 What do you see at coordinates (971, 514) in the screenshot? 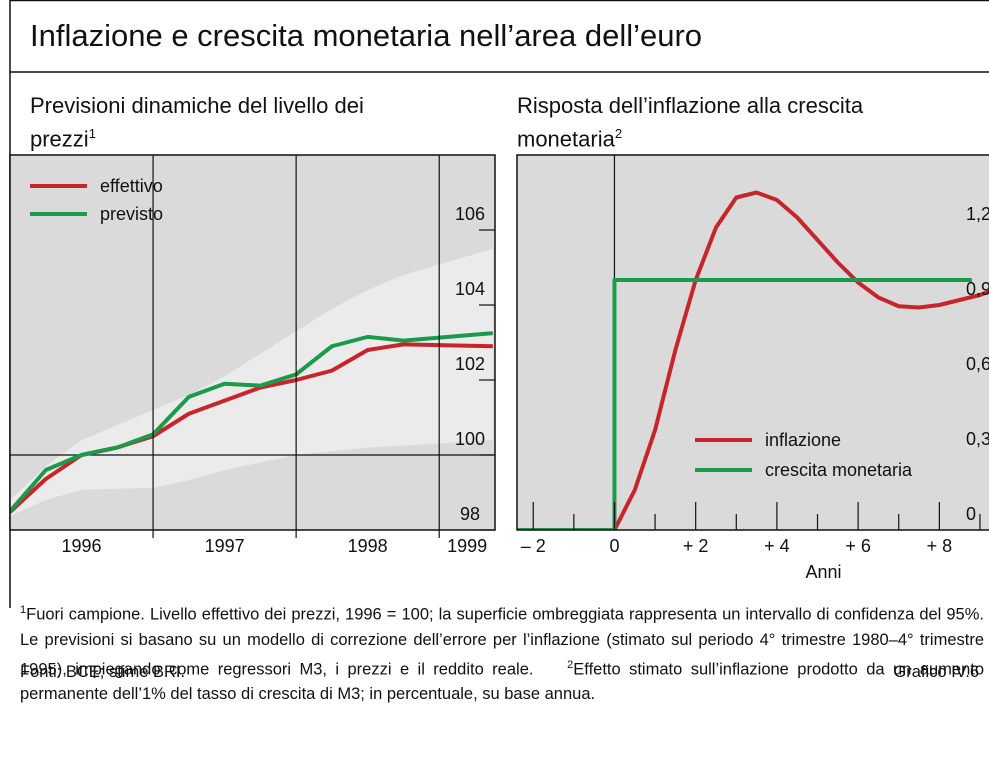
I see `y-tick-label: 0` at bounding box center [971, 514].